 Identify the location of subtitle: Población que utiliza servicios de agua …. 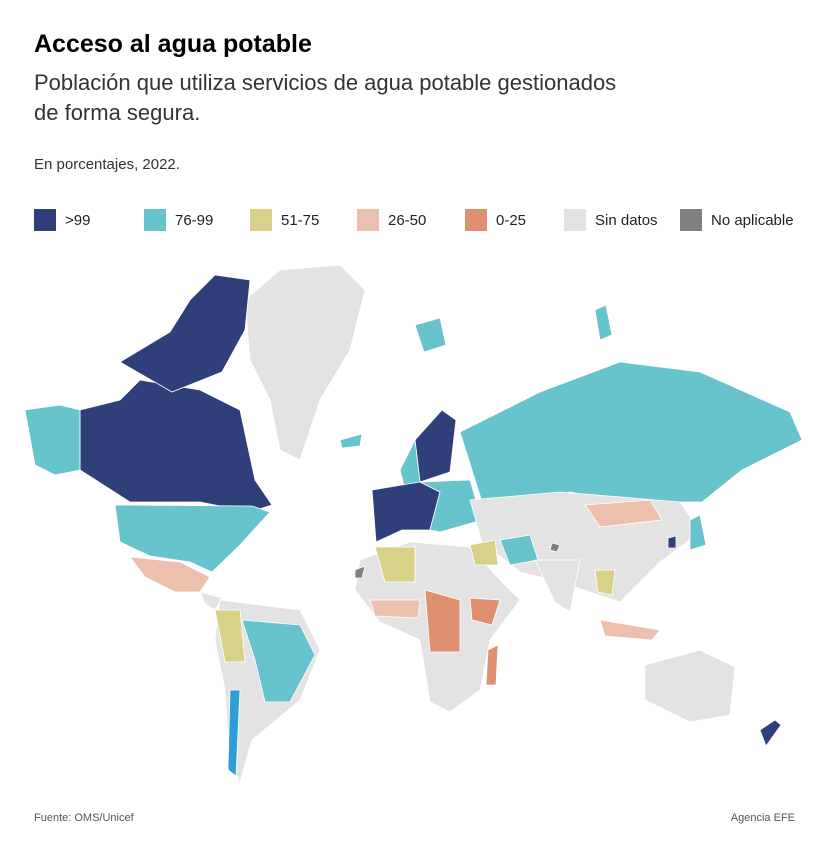
(325, 82).